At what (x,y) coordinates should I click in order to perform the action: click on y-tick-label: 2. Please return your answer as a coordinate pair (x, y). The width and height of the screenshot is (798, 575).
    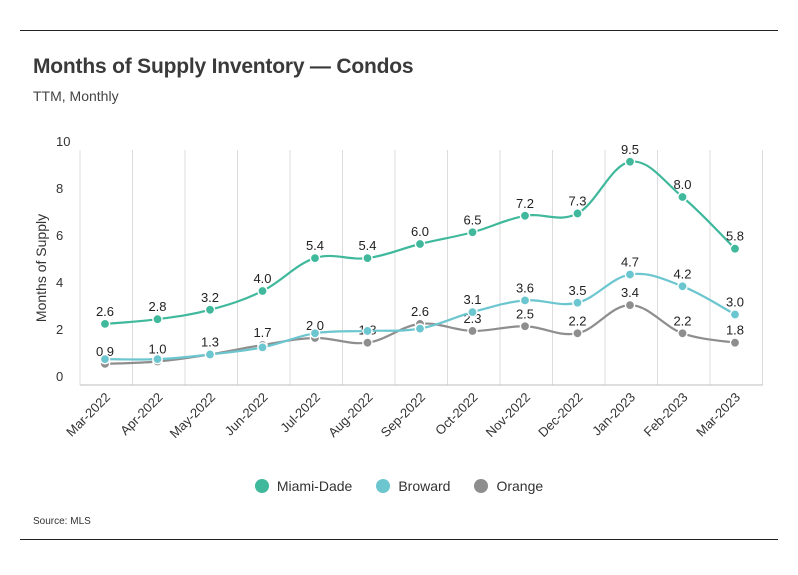
    Looking at the image, I should click on (59, 329).